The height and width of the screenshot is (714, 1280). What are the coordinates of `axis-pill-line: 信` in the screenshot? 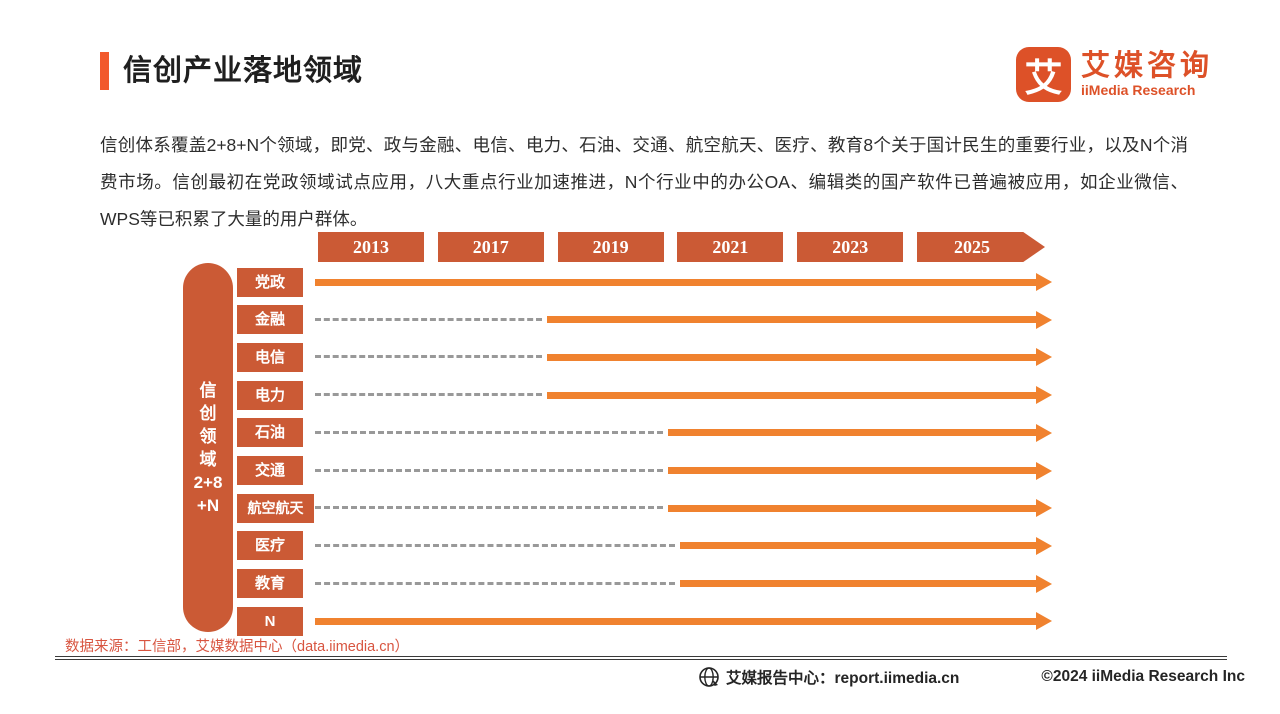 It's located at (208, 390).